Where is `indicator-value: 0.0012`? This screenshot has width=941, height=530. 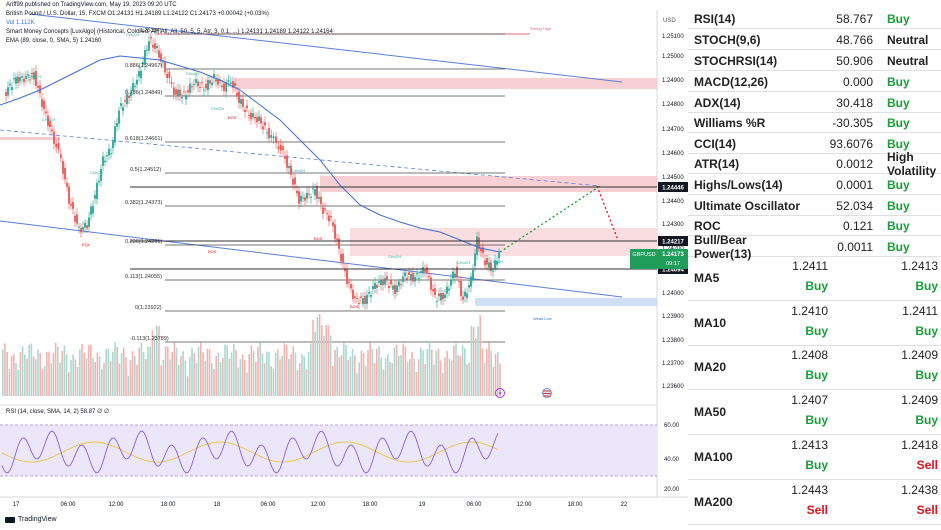 indicator-value: 0.0012 is located at coordinates (854, 163).